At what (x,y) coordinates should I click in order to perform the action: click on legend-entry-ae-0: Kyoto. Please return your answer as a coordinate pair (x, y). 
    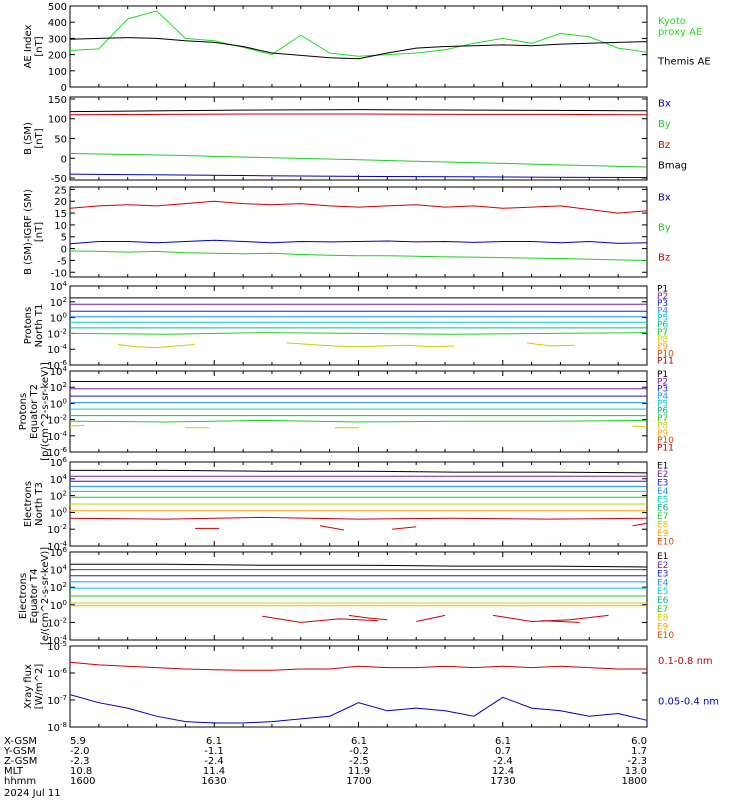
    Looking at the image, I should click on (672, 21).